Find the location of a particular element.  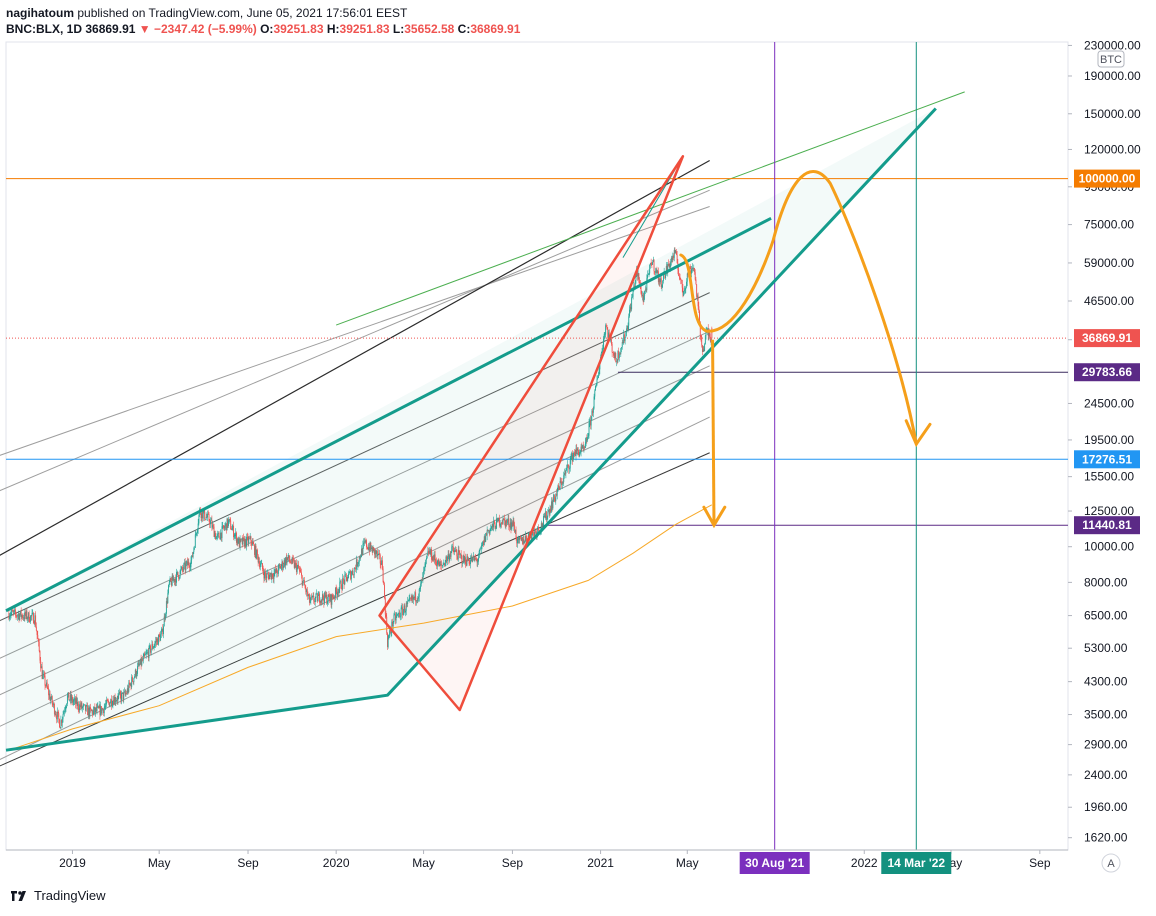

y-tick-label: 24500.00 is located at coordinates (1109, 403).